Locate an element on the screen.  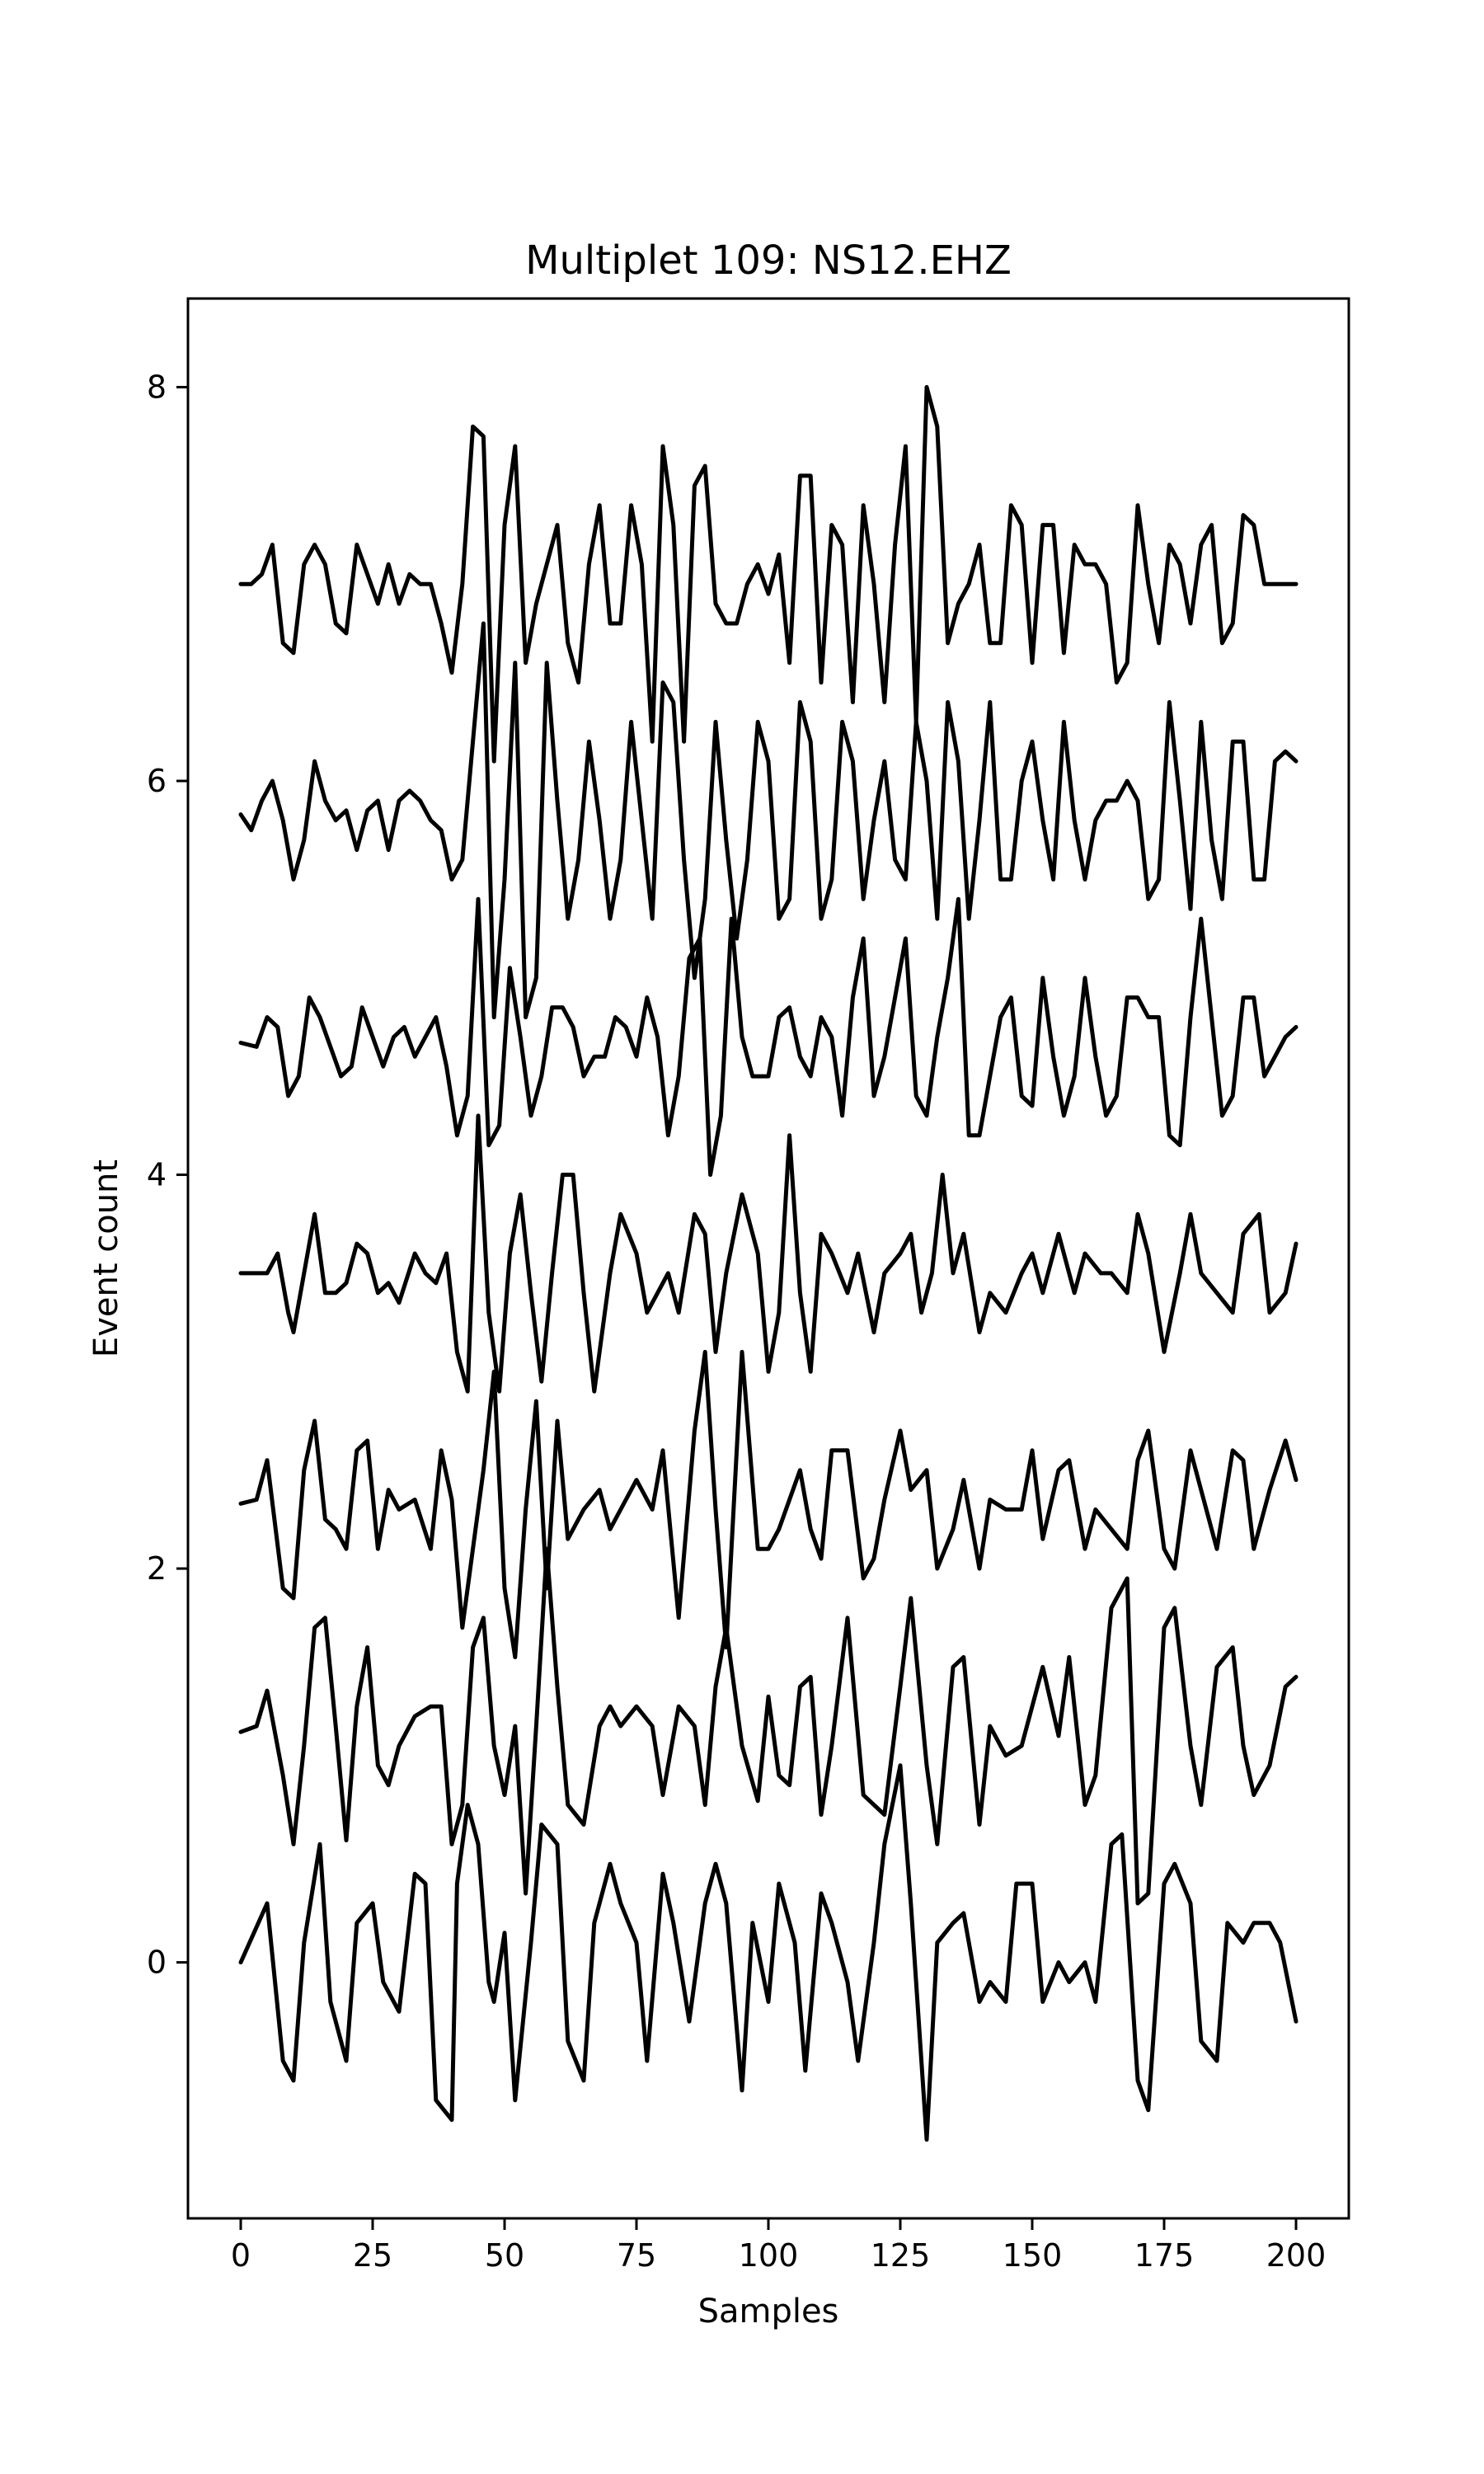
x-tick-label-4: 100 is located at coordinates (769, 2255).